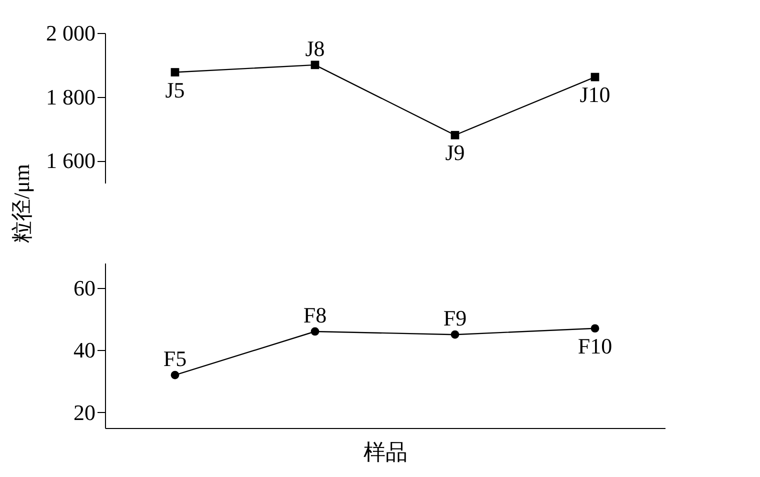 The height and width of the screenshot is (477, 760). Describe the element at coordinates (455, 153) in the screenshot. I see `data-label: J9` at that location.